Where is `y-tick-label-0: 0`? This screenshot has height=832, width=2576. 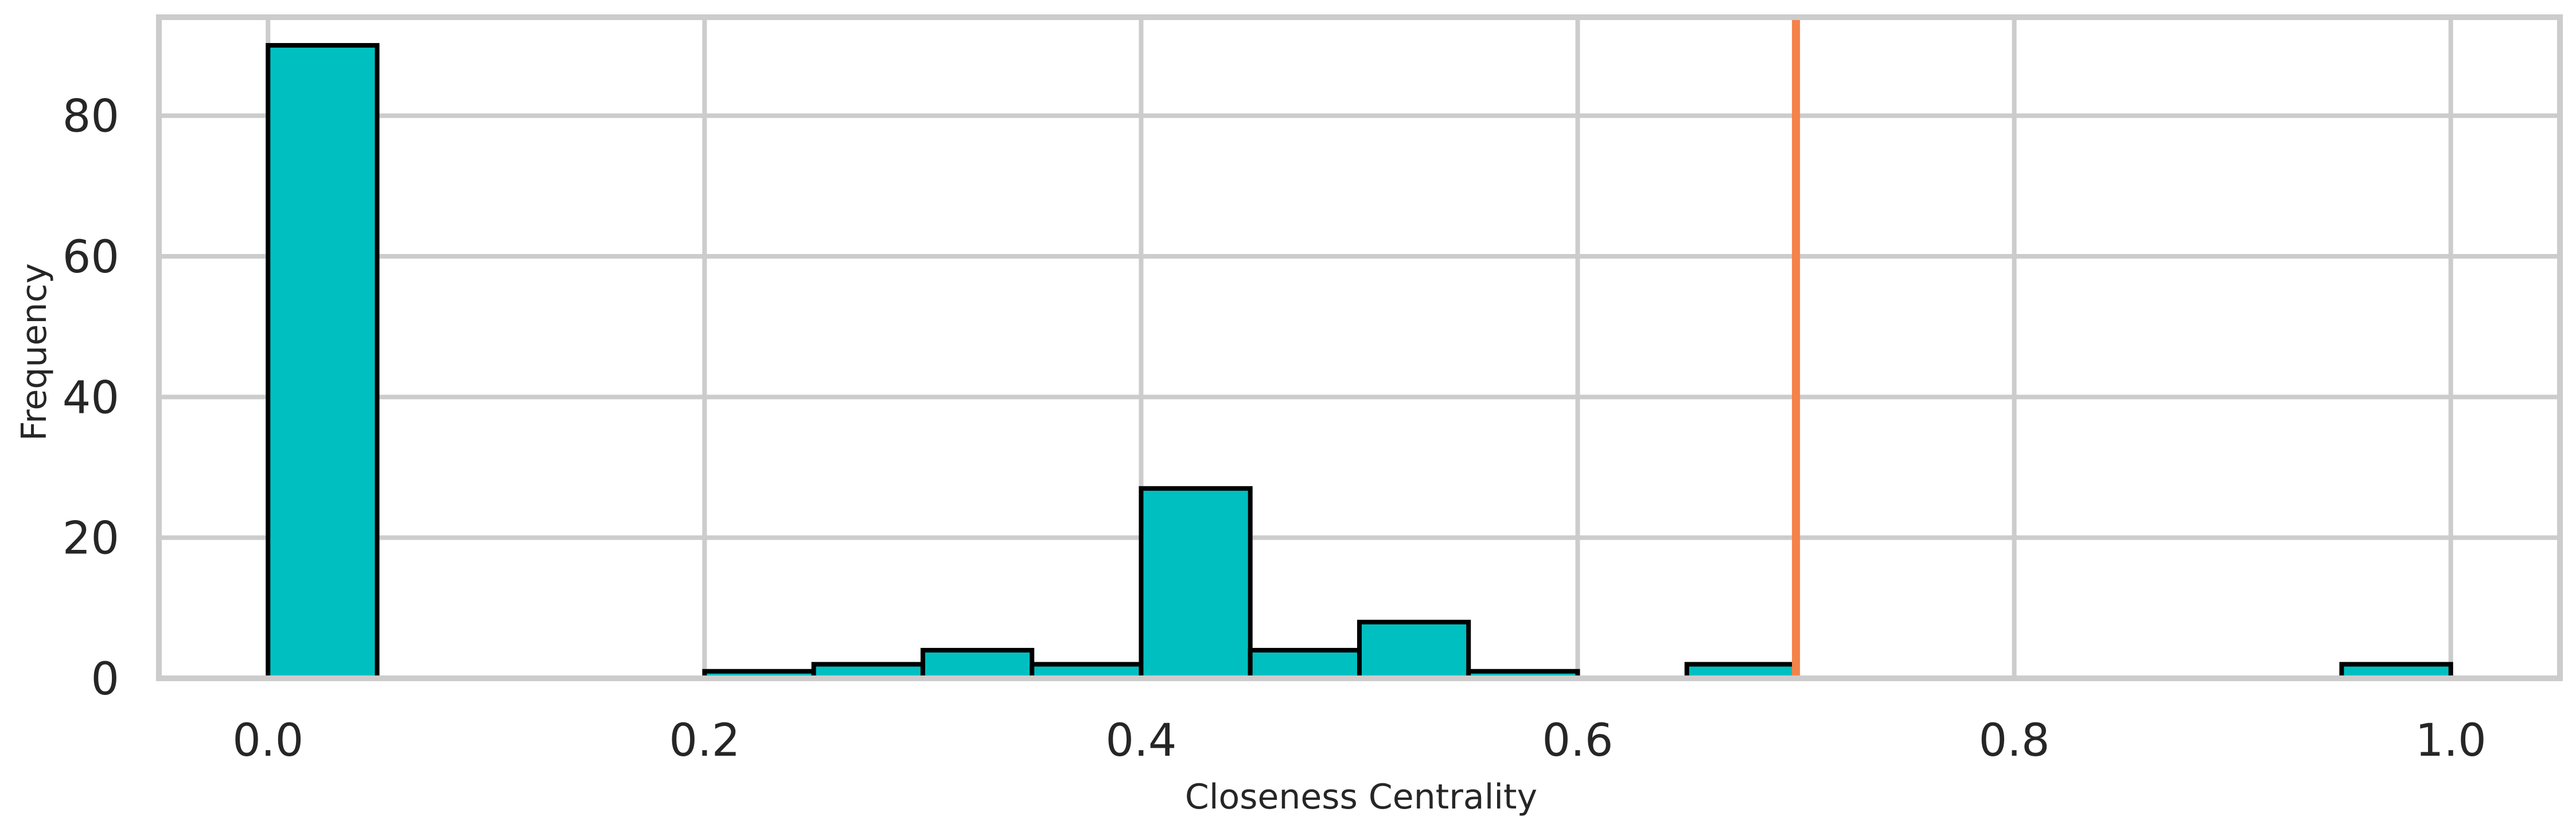 y-tick-label-0: 0 is located at coordinates (105, 679).